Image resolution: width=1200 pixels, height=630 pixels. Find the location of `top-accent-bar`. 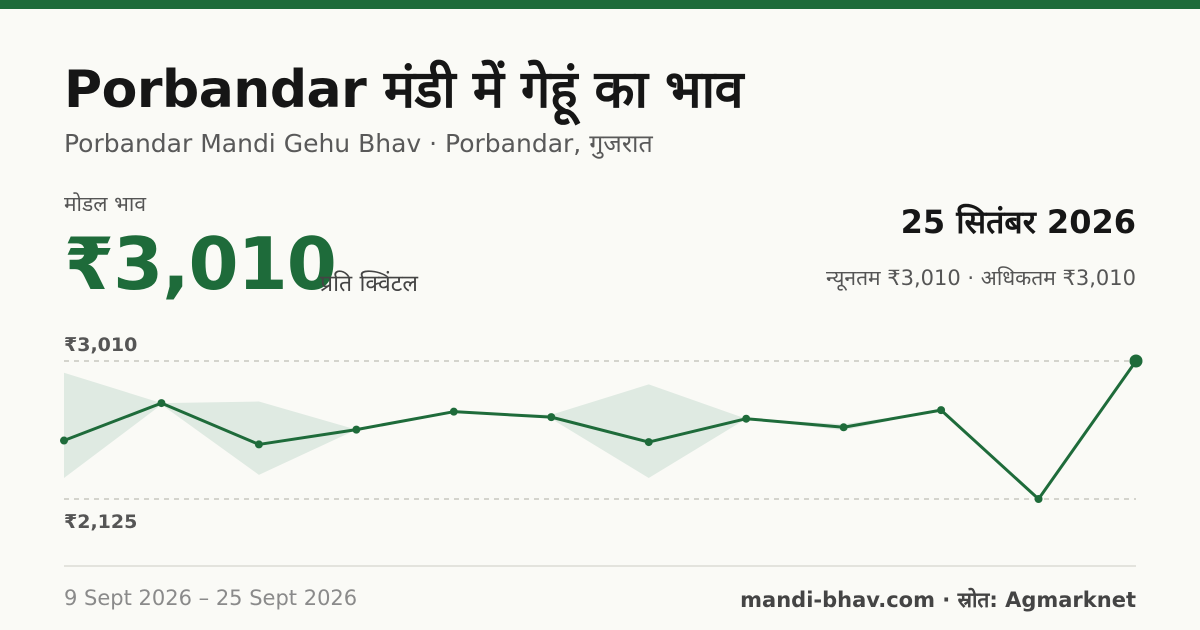

top-accent-bar is located at coordinates (600, 4).